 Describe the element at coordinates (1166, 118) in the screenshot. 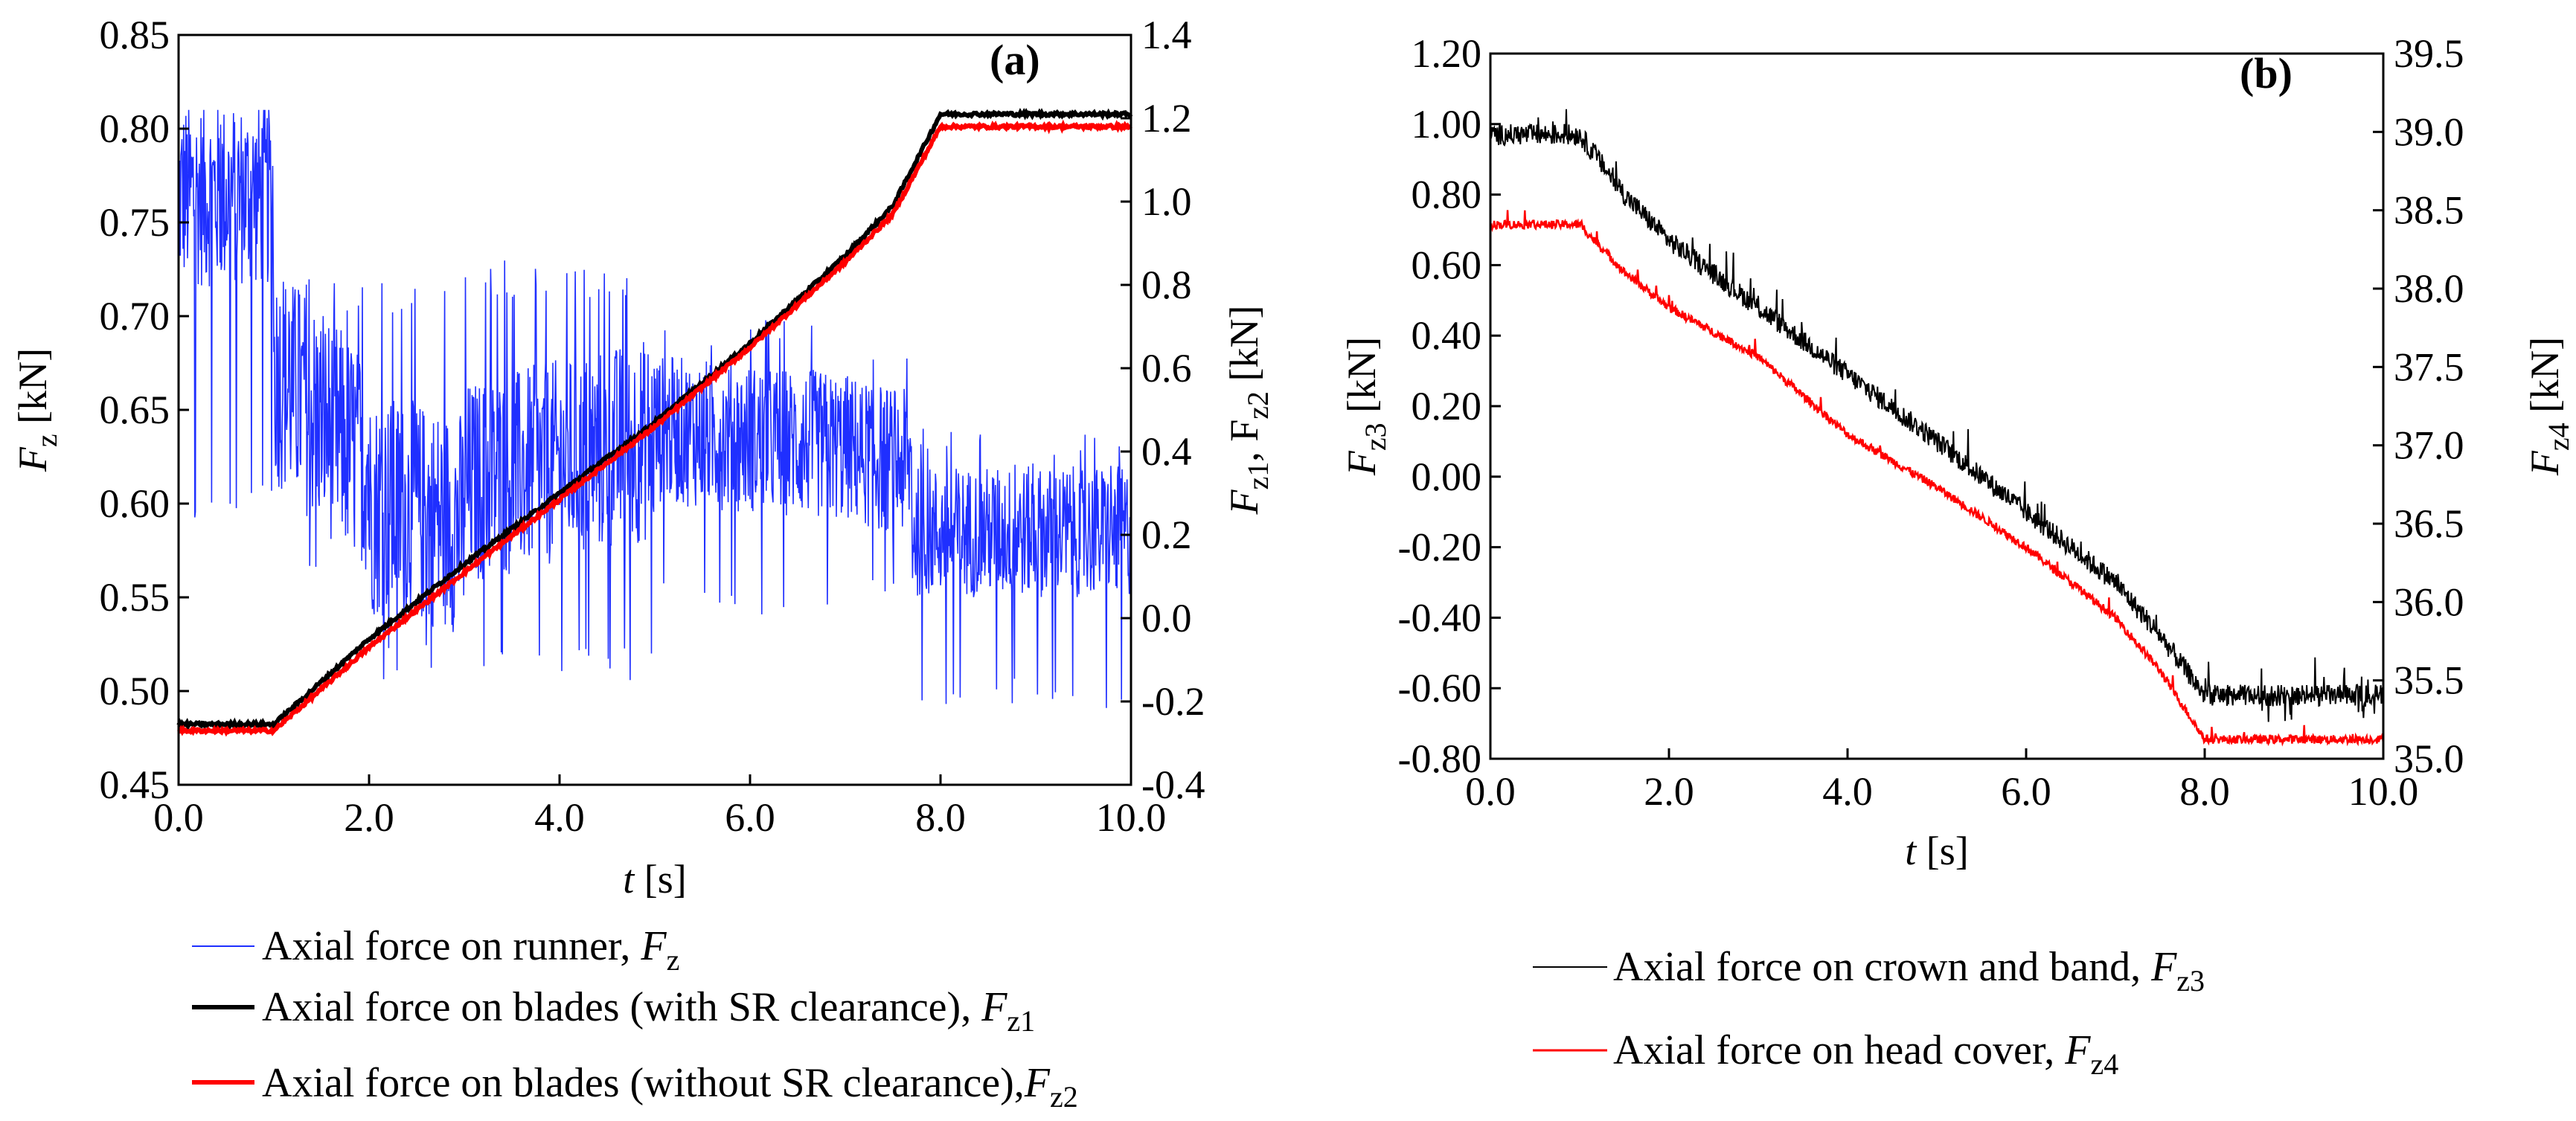

I see `y-right-tick-label: 1.2` at that location.